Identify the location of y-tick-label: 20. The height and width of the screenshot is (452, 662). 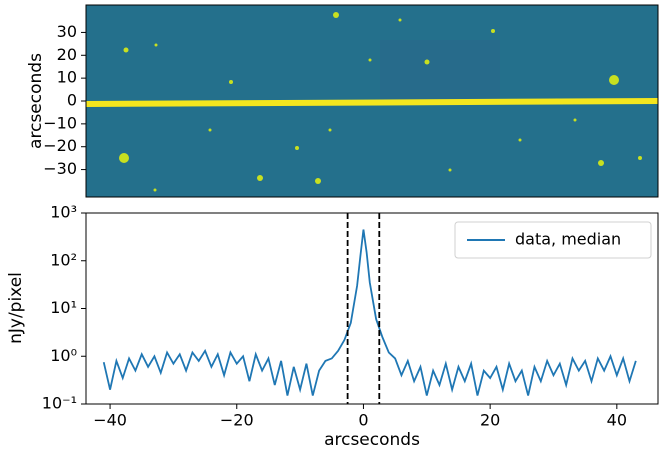
(67, 54).